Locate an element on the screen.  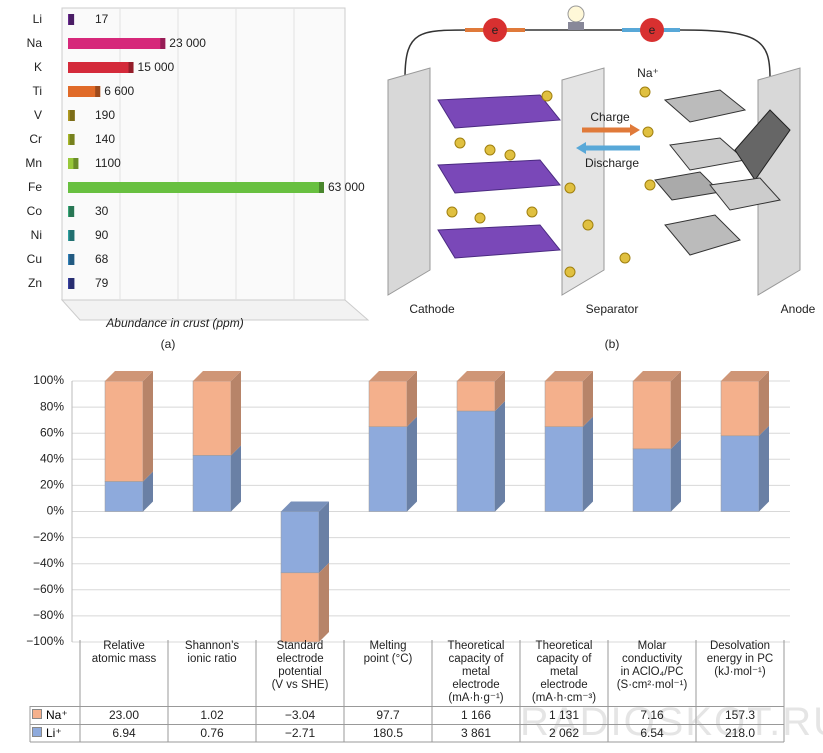
legend-entry: Li⁺ is located at coordinates (55, 733).